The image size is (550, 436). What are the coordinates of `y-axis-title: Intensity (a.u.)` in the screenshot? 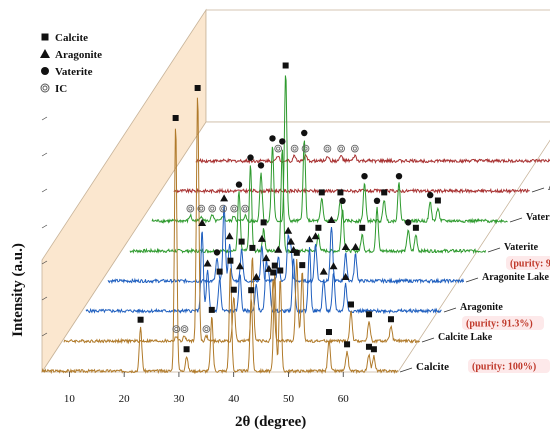 It's located at (18, 290).